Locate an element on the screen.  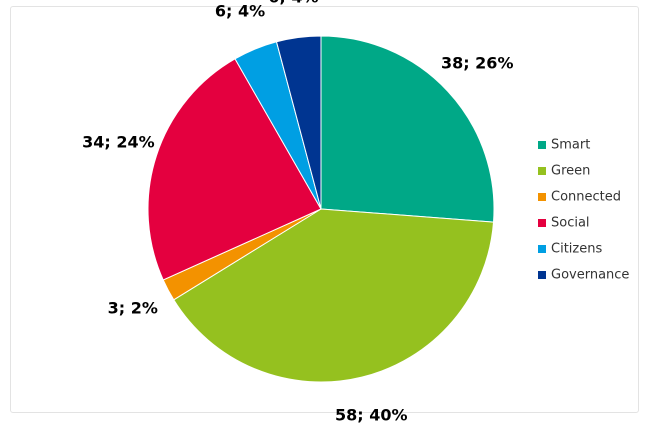
data-label: 3; 2% is located at coordinates (133, 307).